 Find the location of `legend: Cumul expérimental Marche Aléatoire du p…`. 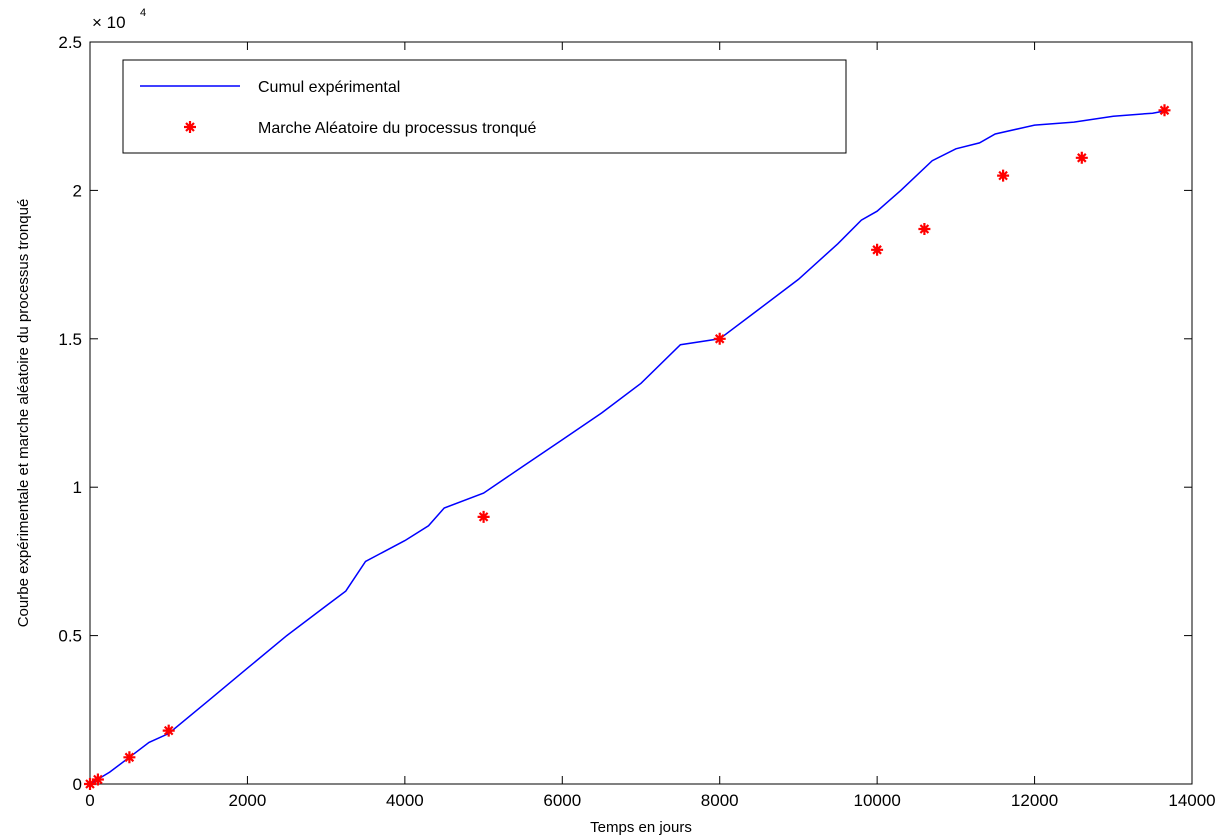

legend: Cumul expérimental Marche Aléatoire du p… is located at coordinates (484, 106).